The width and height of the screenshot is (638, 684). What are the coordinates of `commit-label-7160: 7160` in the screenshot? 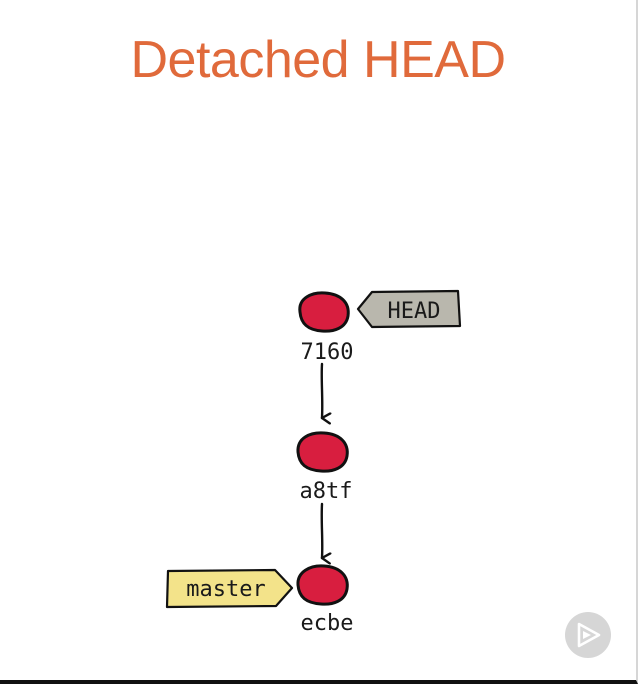 It's located at (327, 352).